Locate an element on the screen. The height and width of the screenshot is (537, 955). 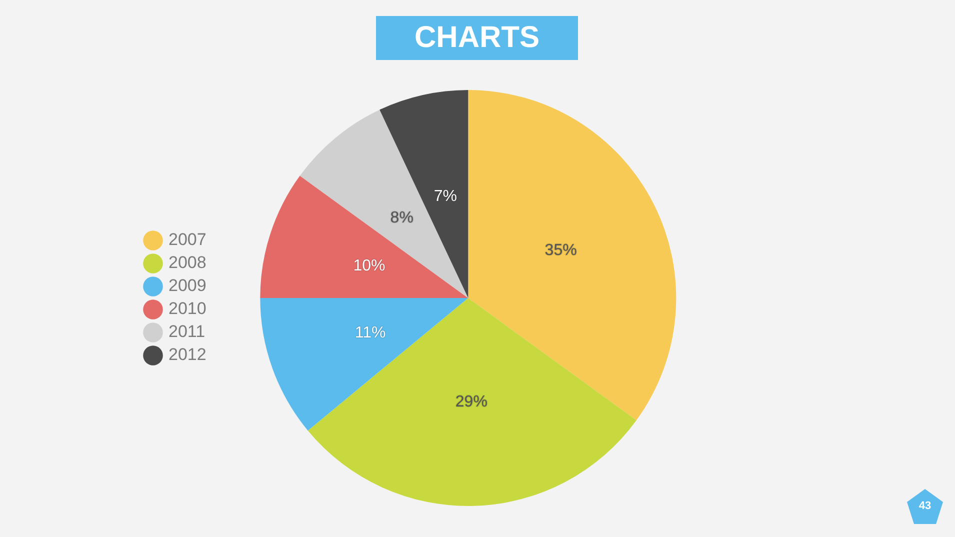
data-label: 11% is located at coordinates (370, 333).